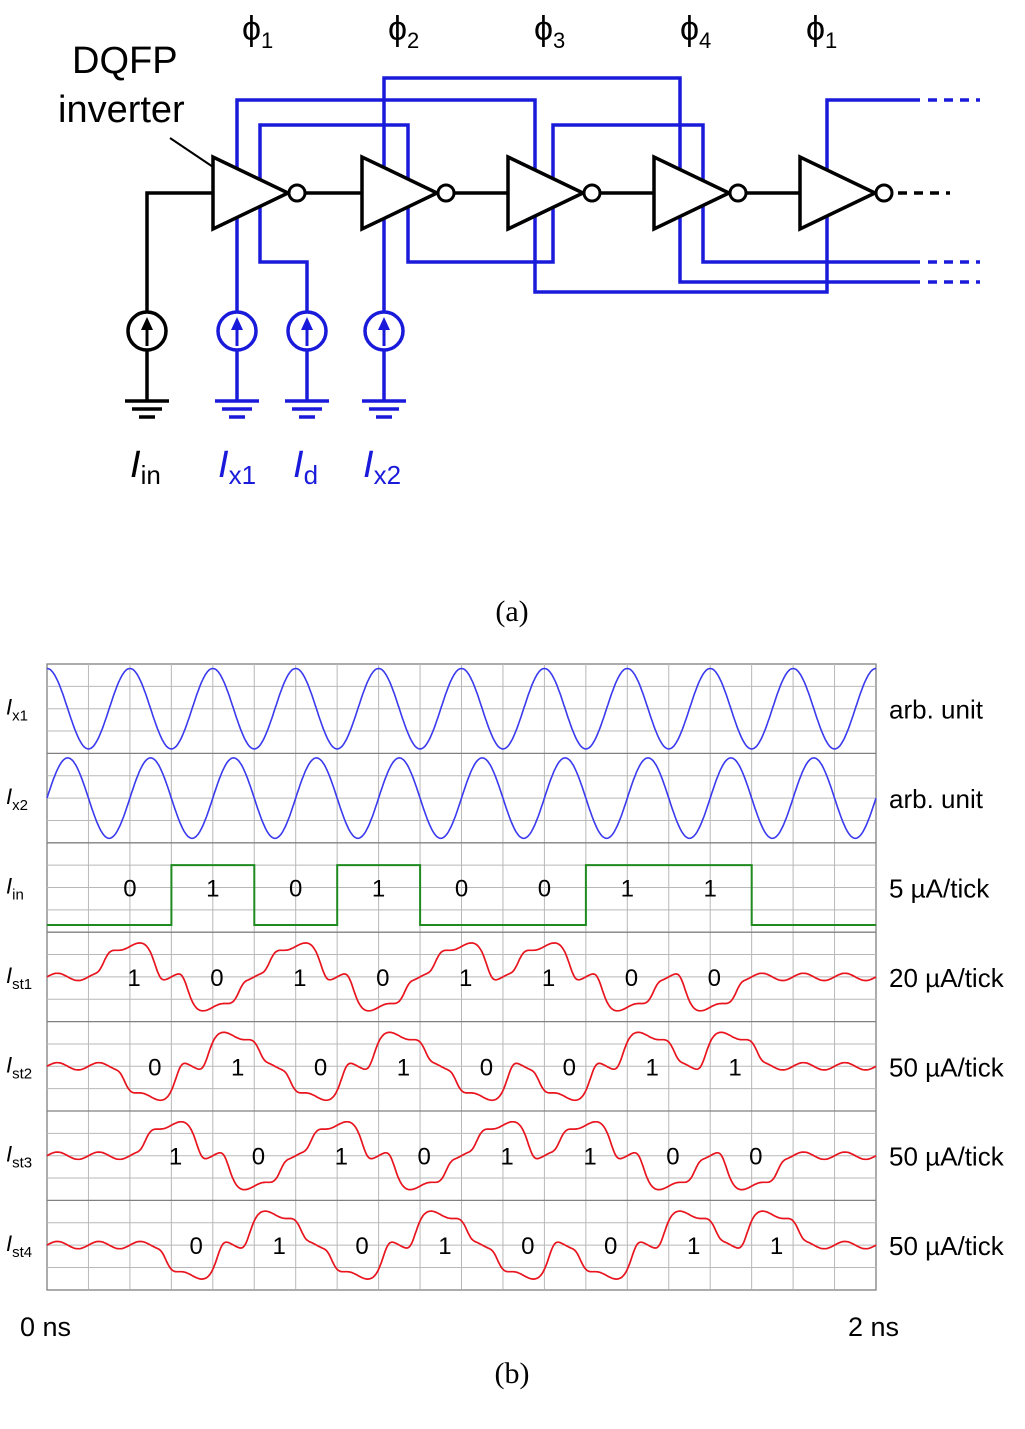  What do you see at coordinates (947, 978) in the screenshot?
I see `panel-unit-label: 20 µA/tick` at bounding box center [947, 978].